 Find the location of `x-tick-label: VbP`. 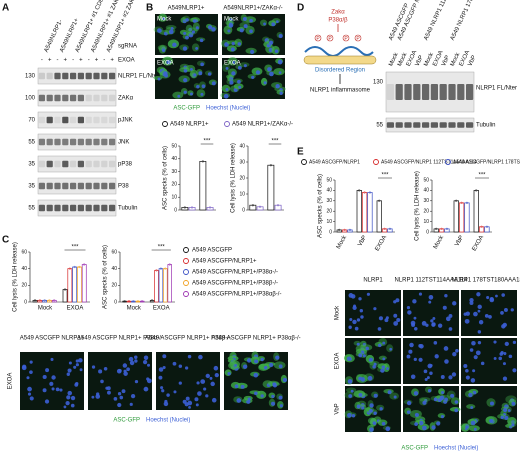

x-tick-label: VbP is located at coordinates (459, 241).